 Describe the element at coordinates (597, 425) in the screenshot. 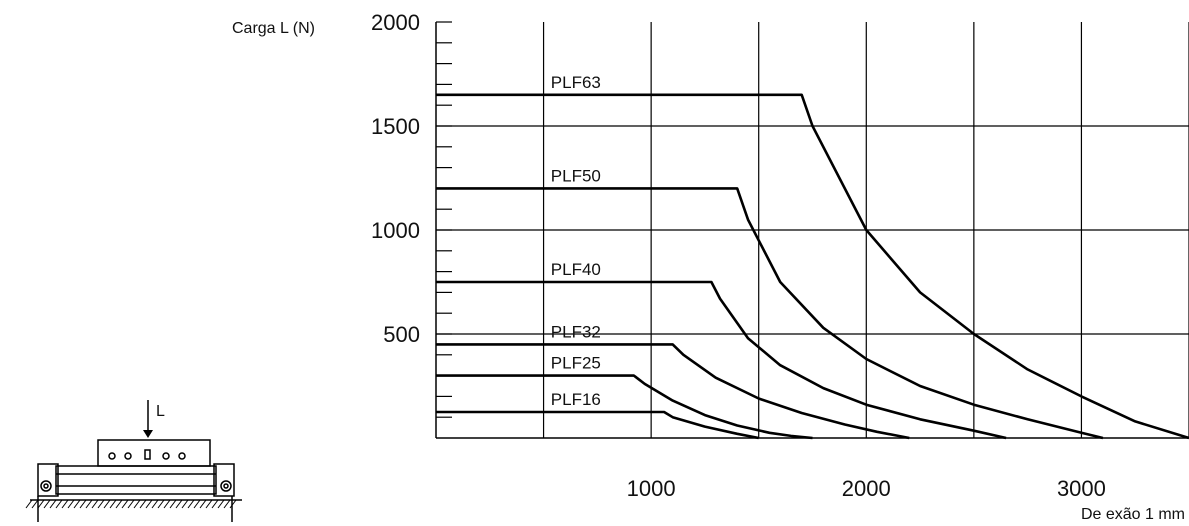

I see `series-line-plf16` at that location.